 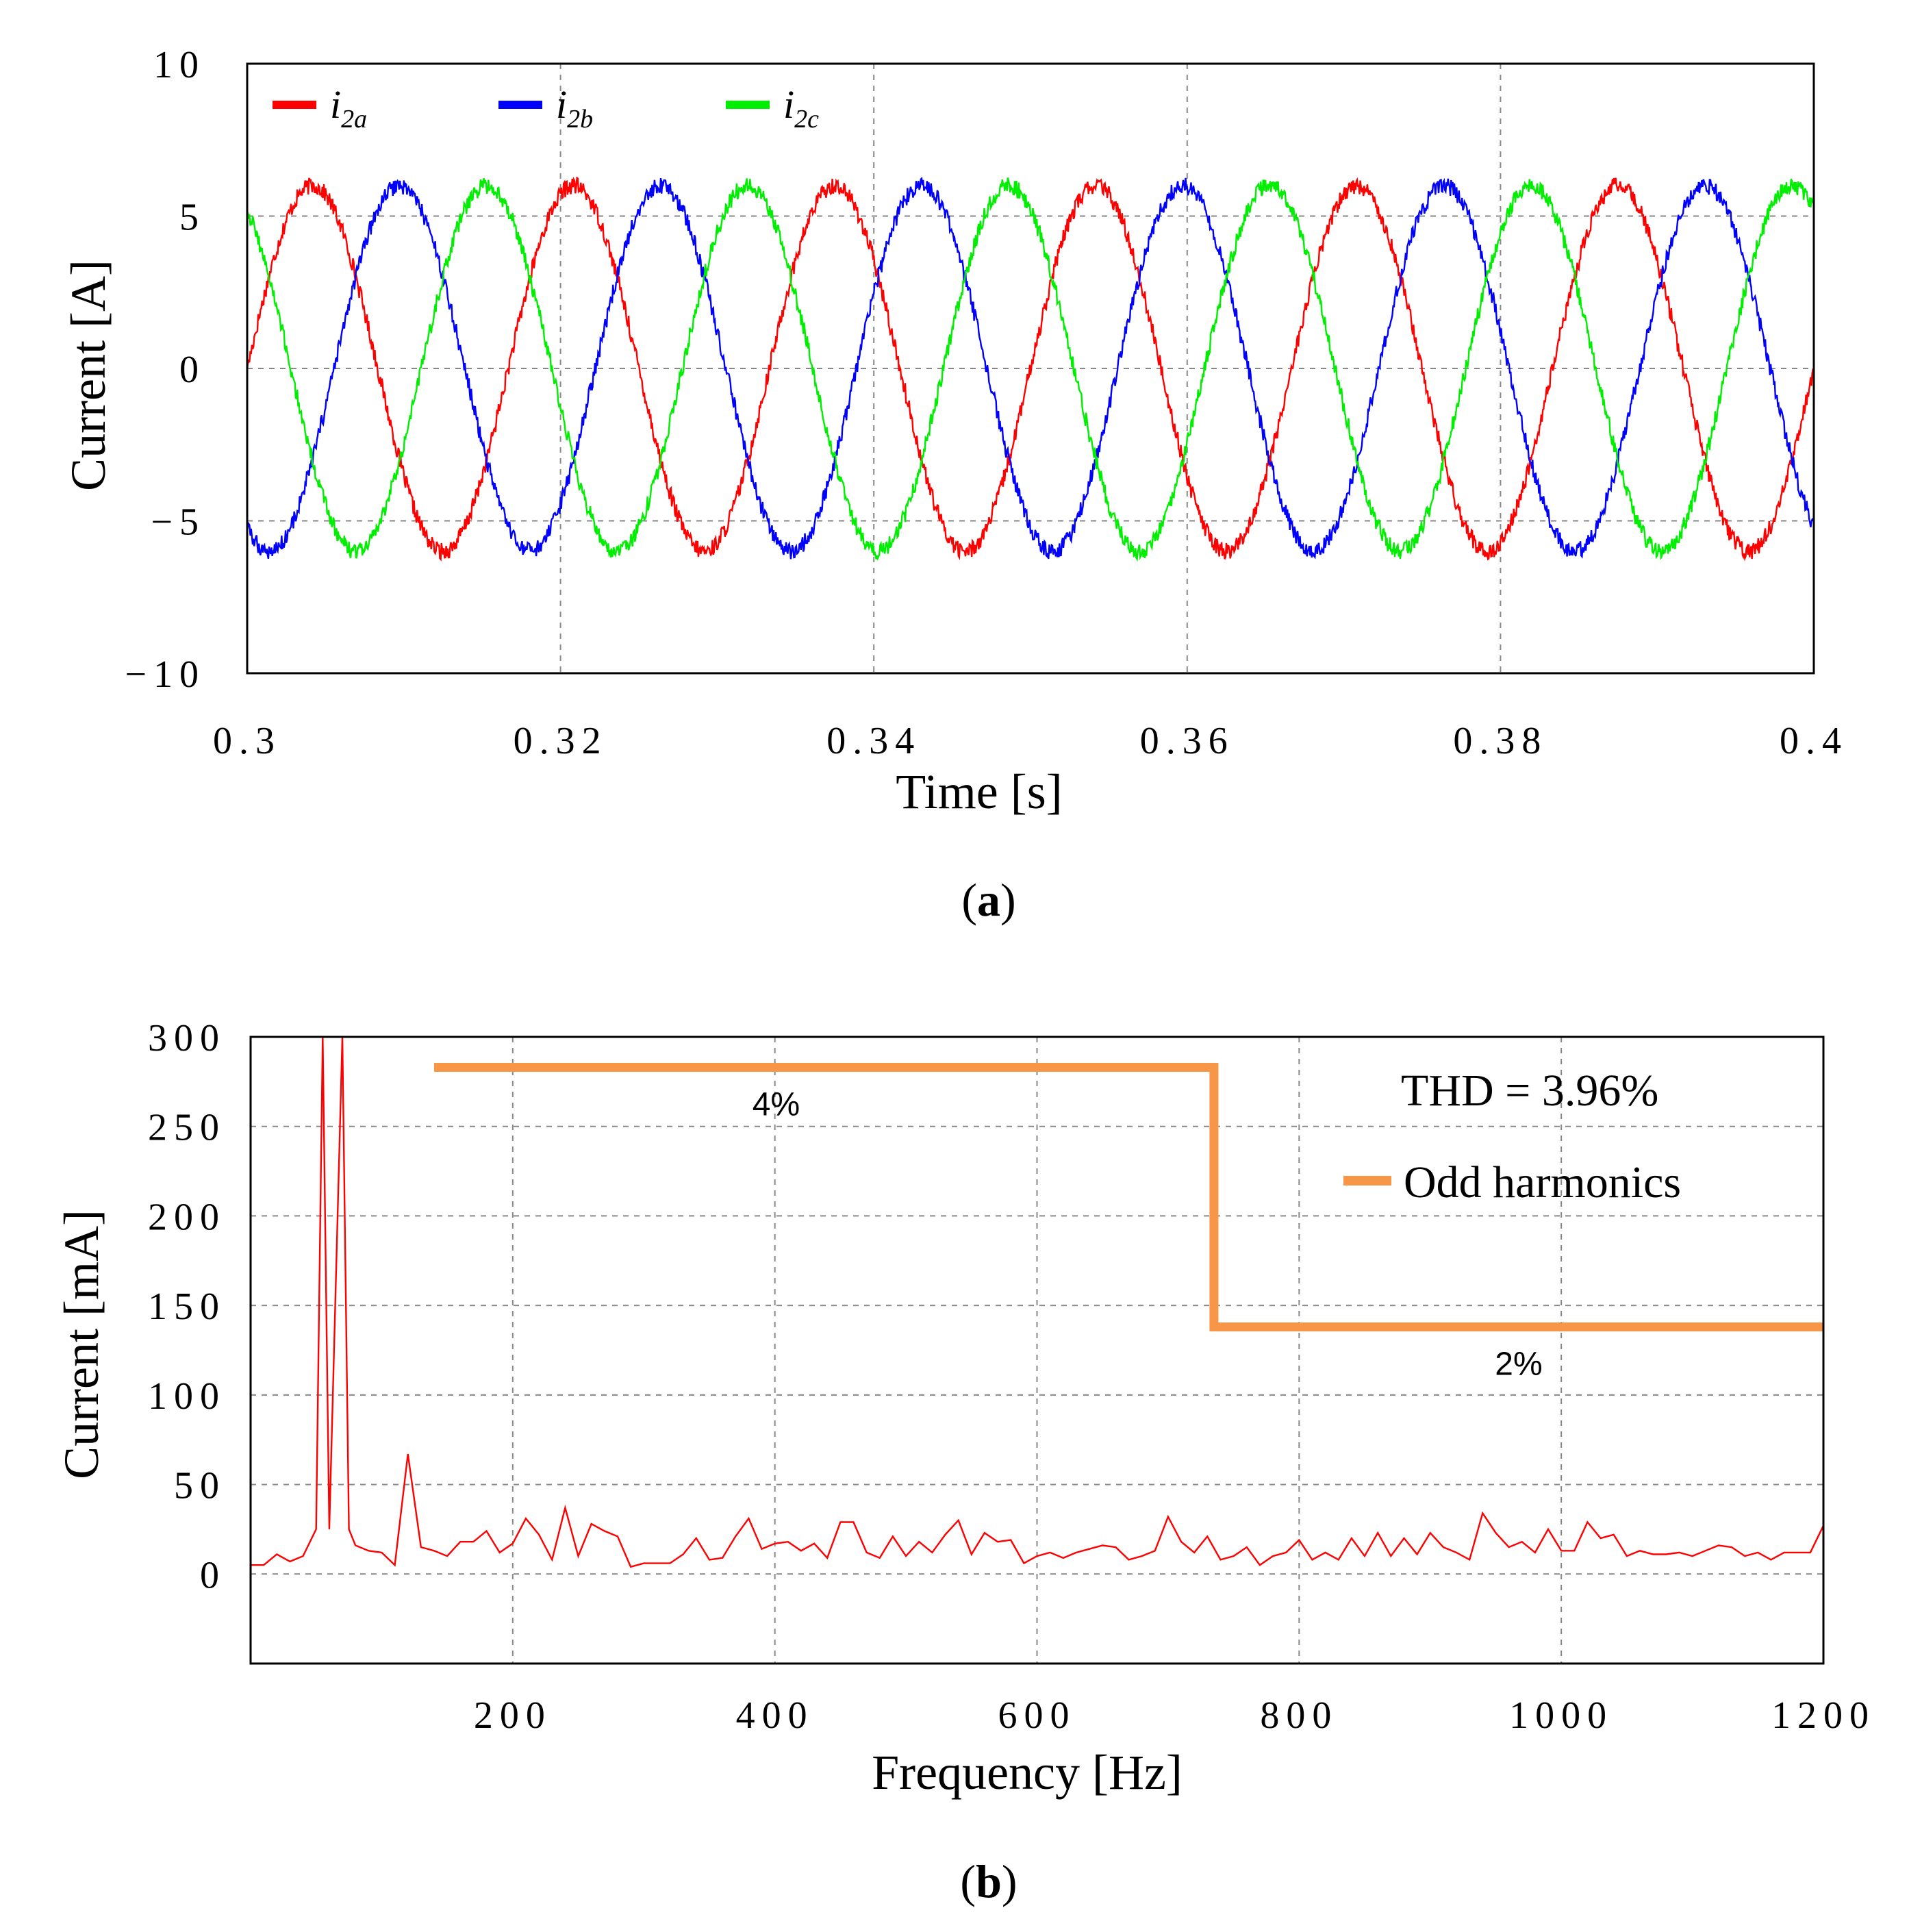 What do you see at coordinates (165, 370) in the screenshot?
I see `panel-a-y-tick-labels: −10 −5 0 5 10` at bounding box center [165, 370].